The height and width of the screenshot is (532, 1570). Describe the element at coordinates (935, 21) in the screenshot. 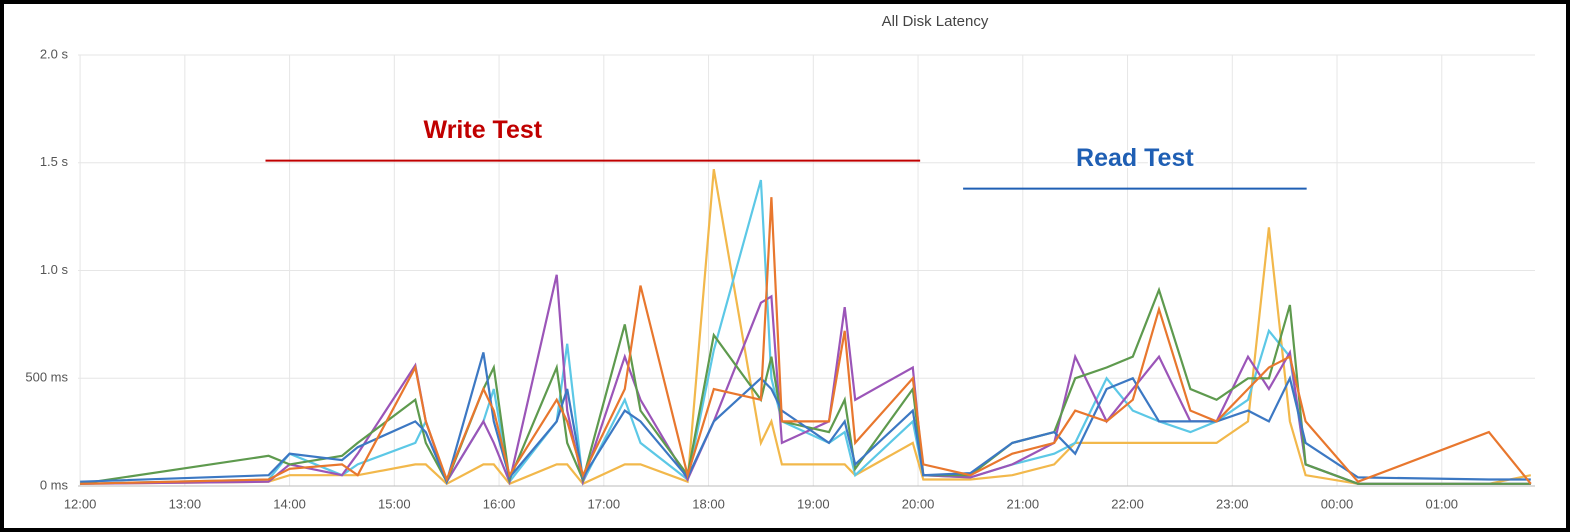

I see `chart-title: All Disk Latency` at that location.